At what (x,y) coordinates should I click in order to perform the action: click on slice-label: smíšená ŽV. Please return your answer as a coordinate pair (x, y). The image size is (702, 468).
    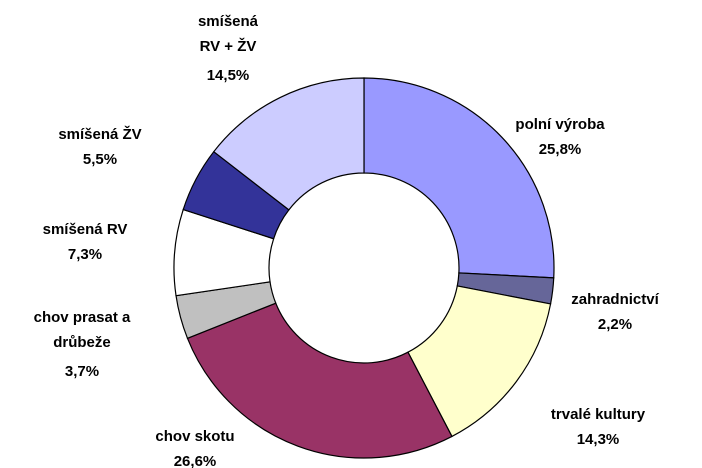
    Looking at the image, I should click on (99, 134).